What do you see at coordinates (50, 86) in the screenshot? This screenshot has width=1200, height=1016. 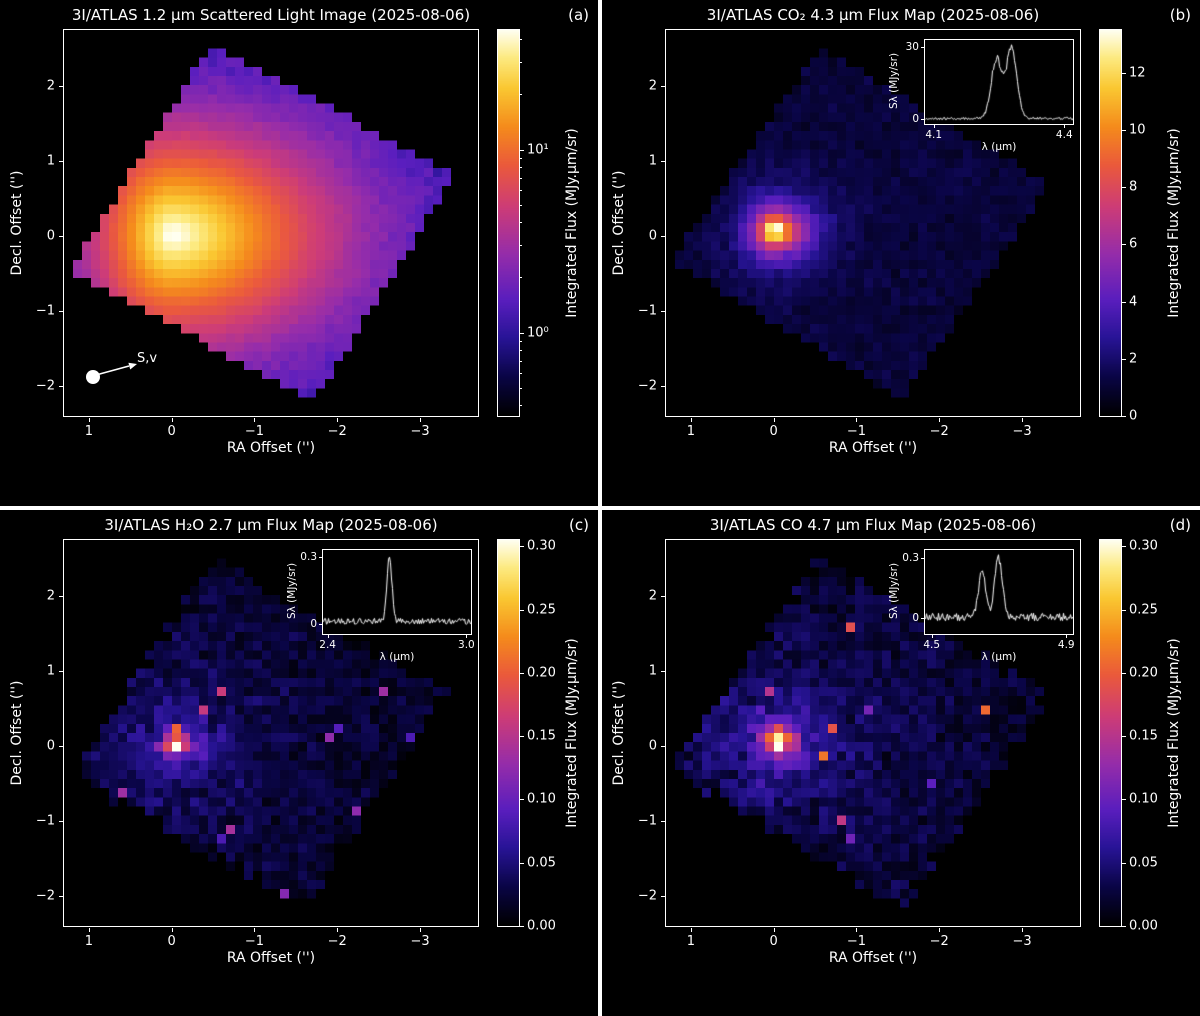 I see `y-tick-label: 2` at bounding box center [50, 86].